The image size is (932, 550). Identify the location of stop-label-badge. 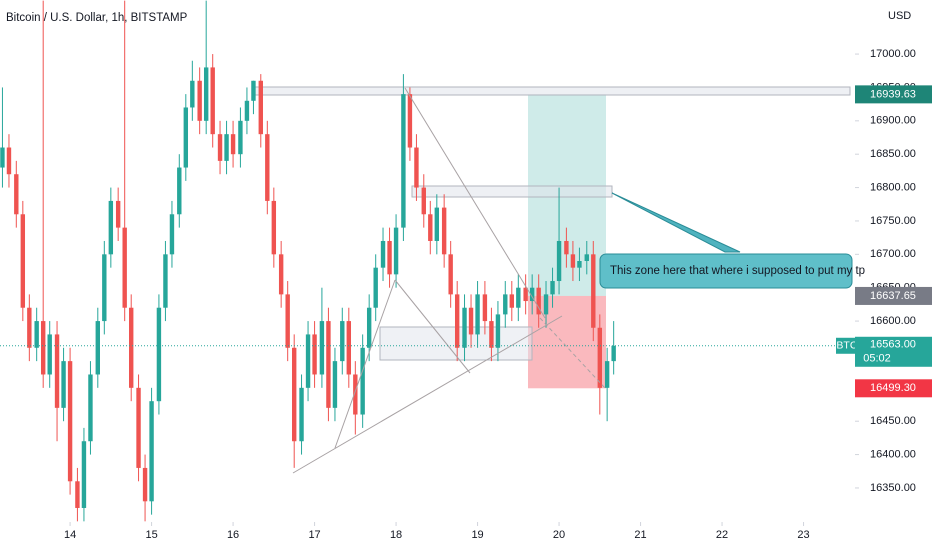
(893, 388).